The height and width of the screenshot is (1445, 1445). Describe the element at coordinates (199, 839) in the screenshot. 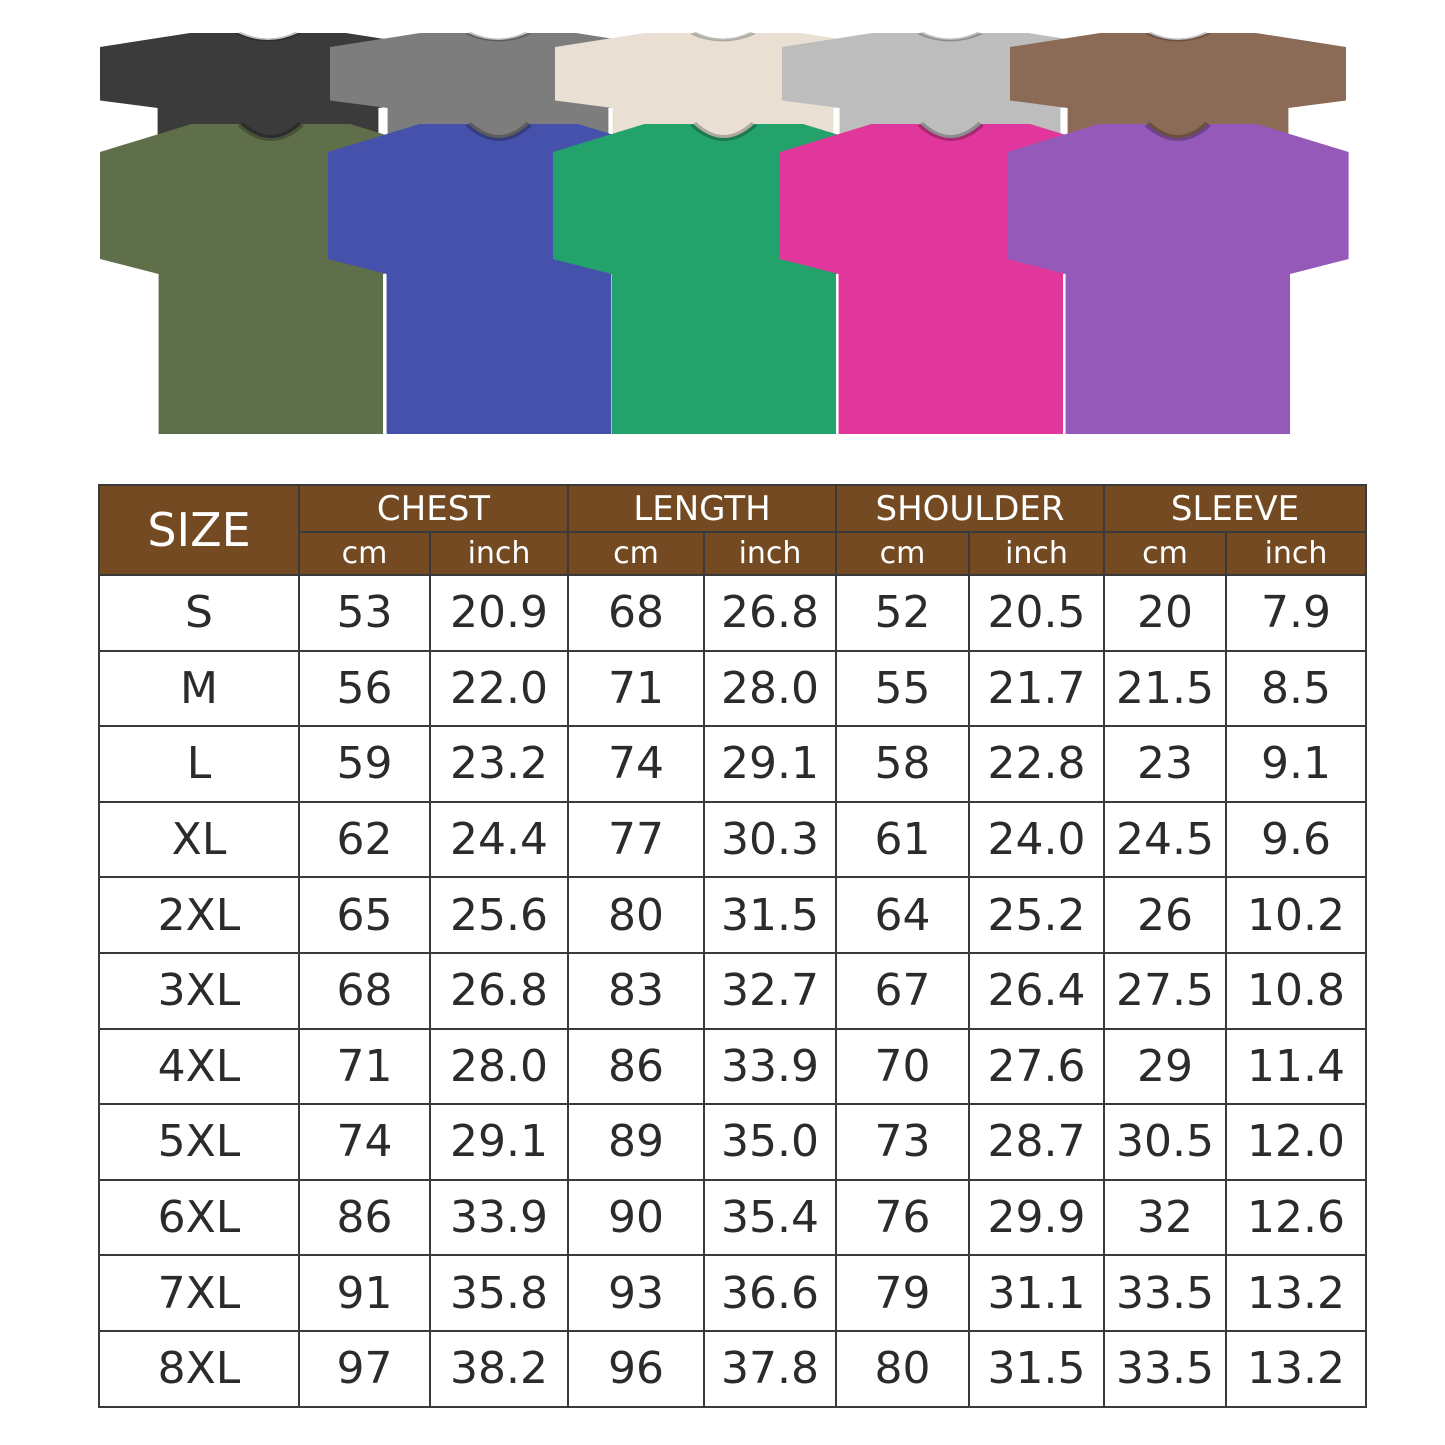

I see `size-label: XL` at that location.